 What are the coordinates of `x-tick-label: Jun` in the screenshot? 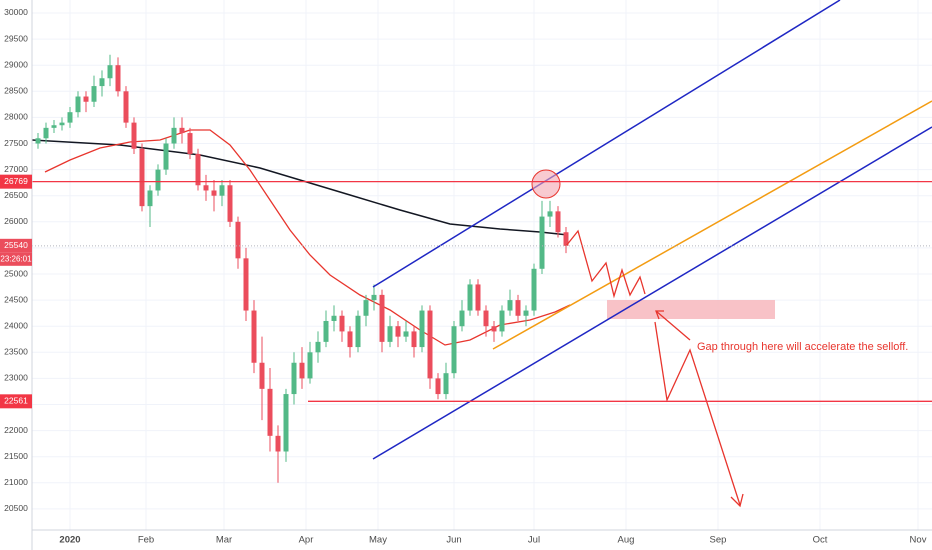 It's located at (453, 540).